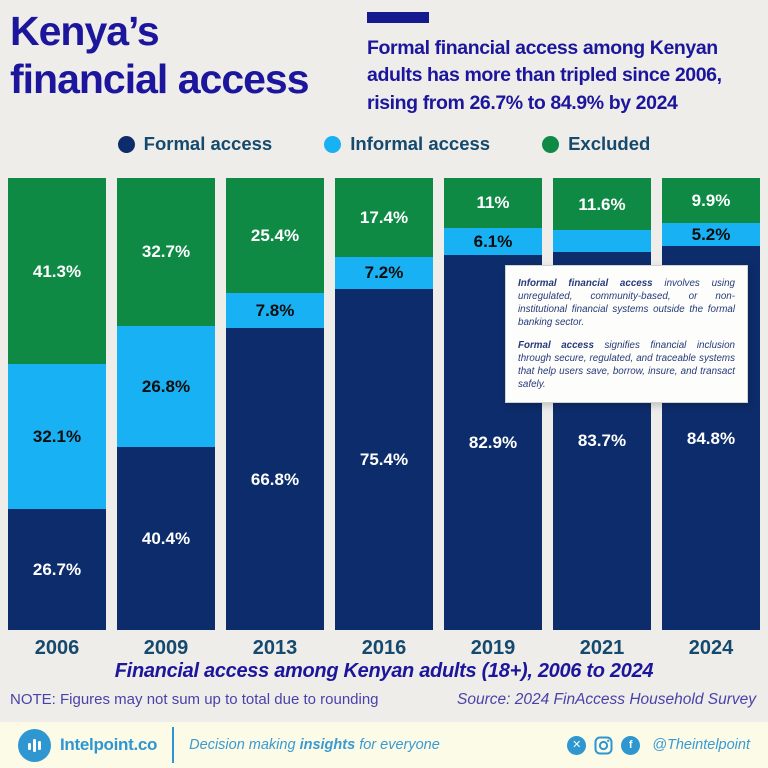 The height and width of the screenshot is (768, 768). I want to click on value-label: 75.4%, so click(384, 460).